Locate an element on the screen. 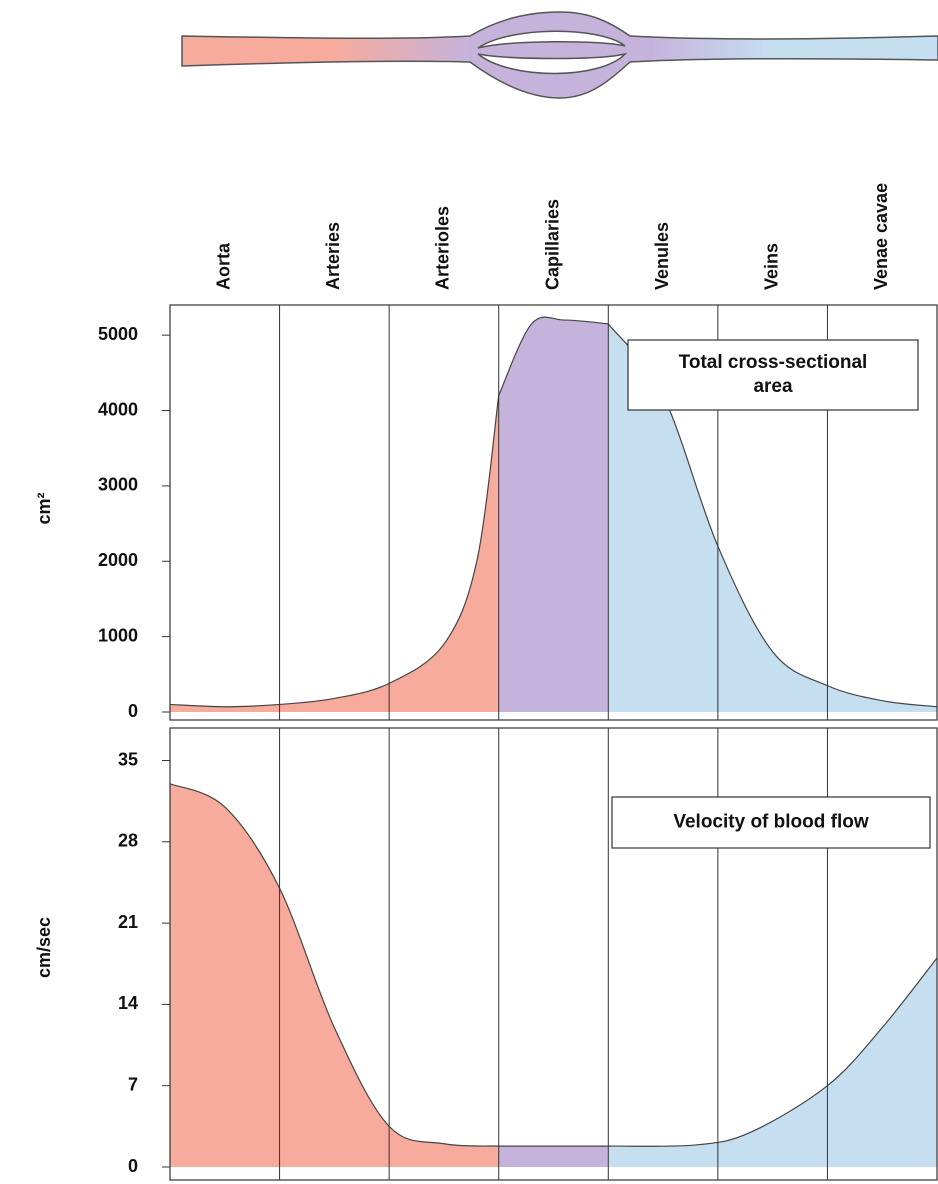  y-axis-label: cm/sec is located at coordinates (44, 947).